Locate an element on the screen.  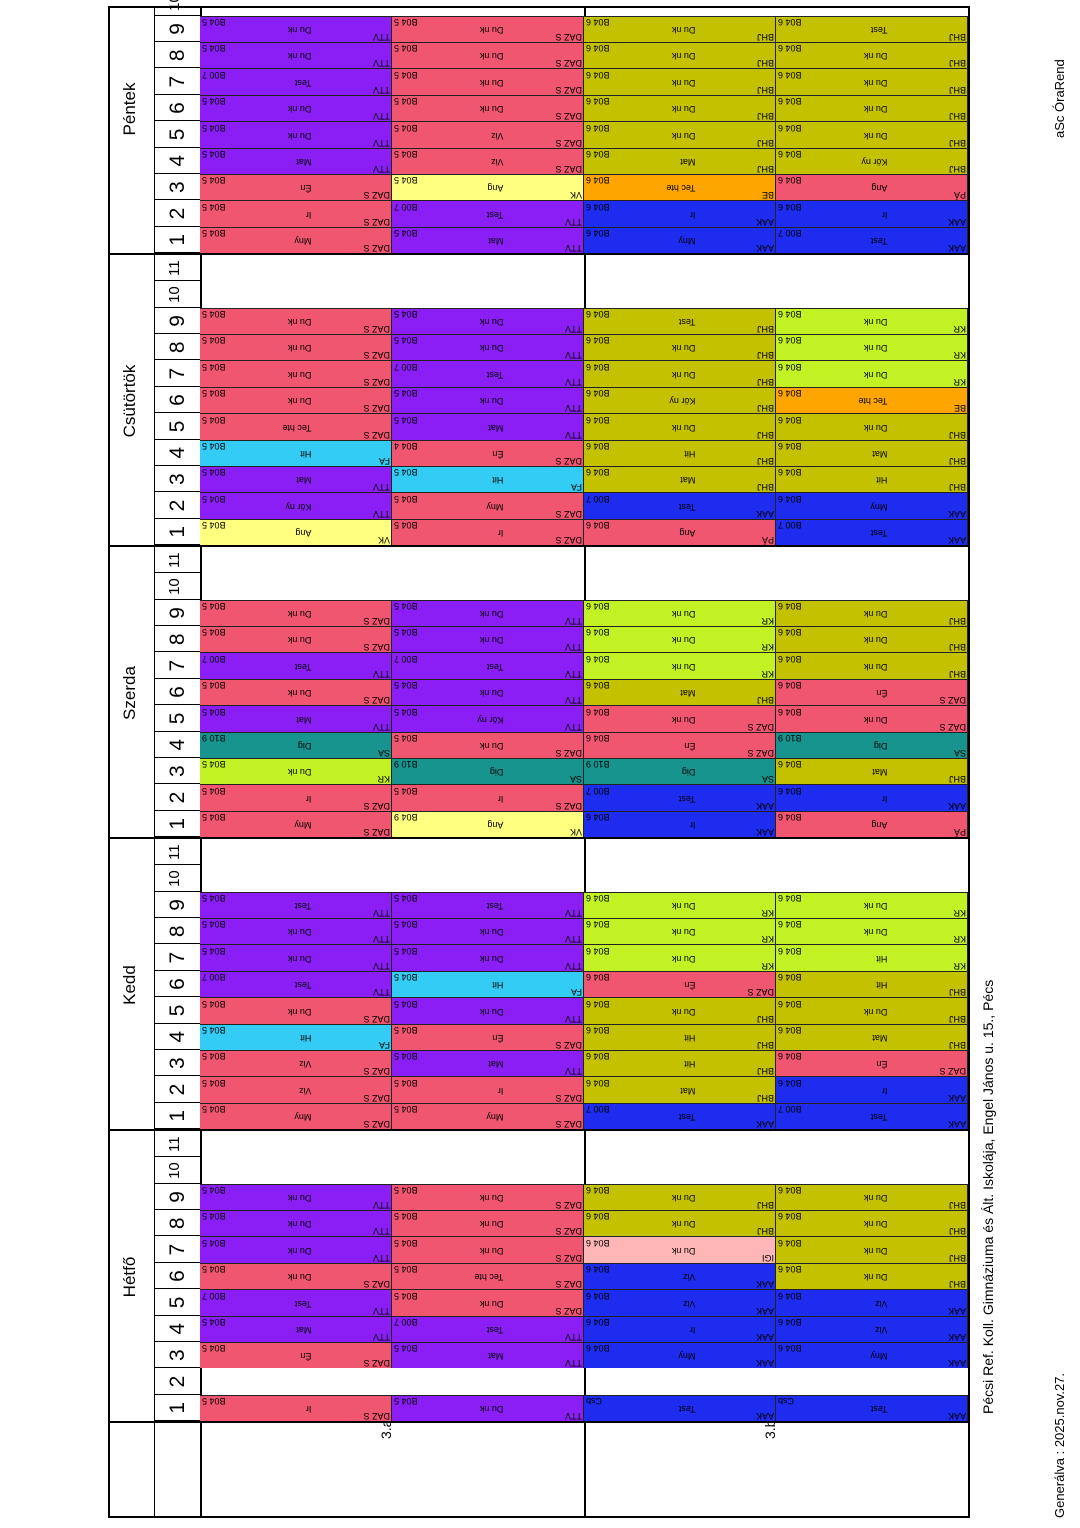
lesson-cell: AAK Test Csb is located at coordinates (872, 1407).